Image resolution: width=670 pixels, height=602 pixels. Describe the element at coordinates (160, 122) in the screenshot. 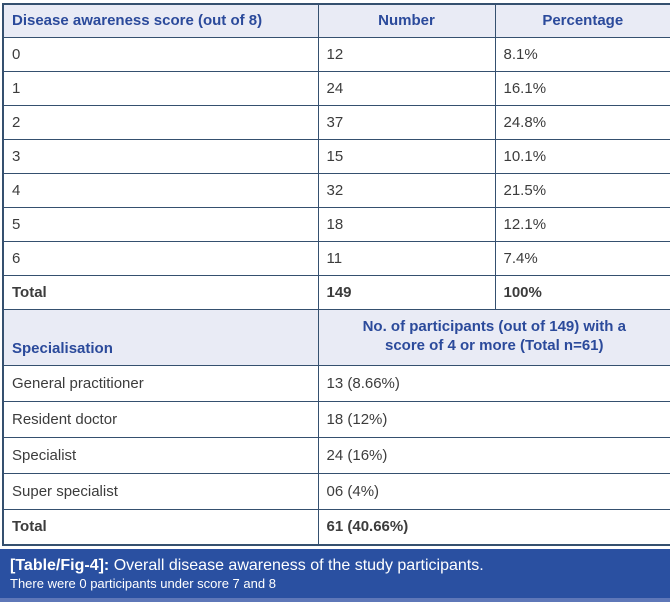

I see `score-cell: 2` at that location.